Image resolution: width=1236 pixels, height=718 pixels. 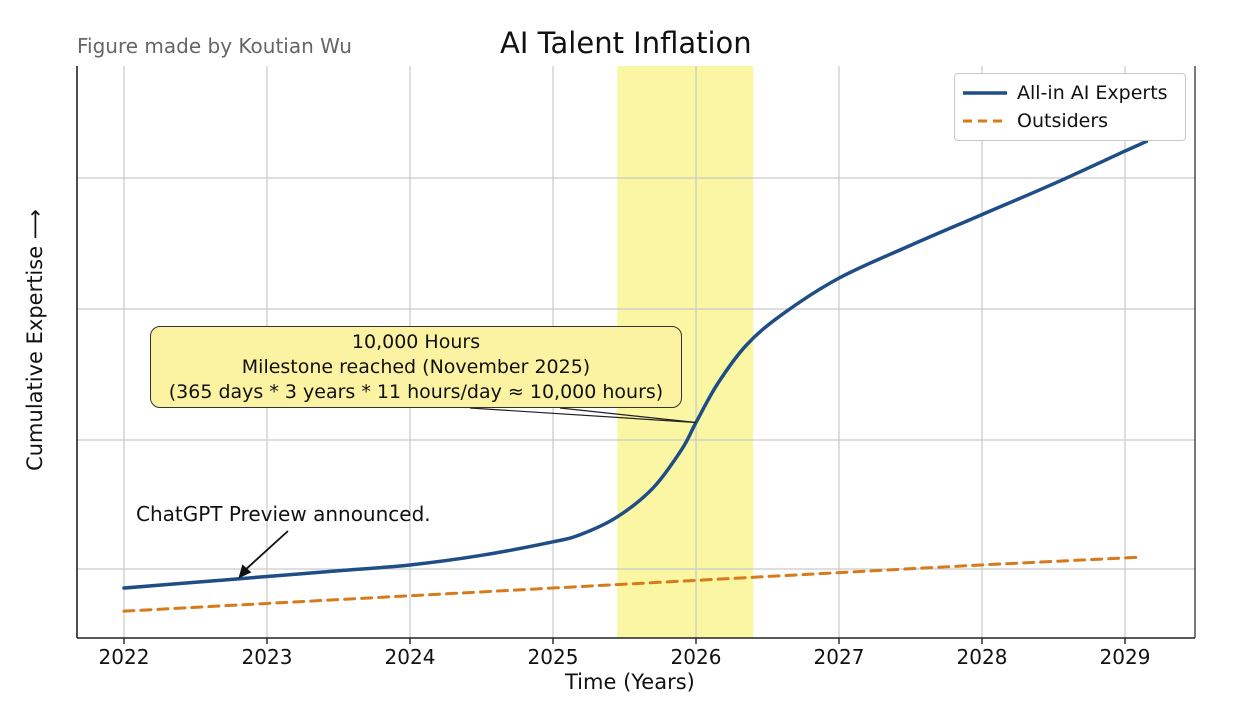 I want to click on legend-swatch-solid, so click(x=985, y=93).